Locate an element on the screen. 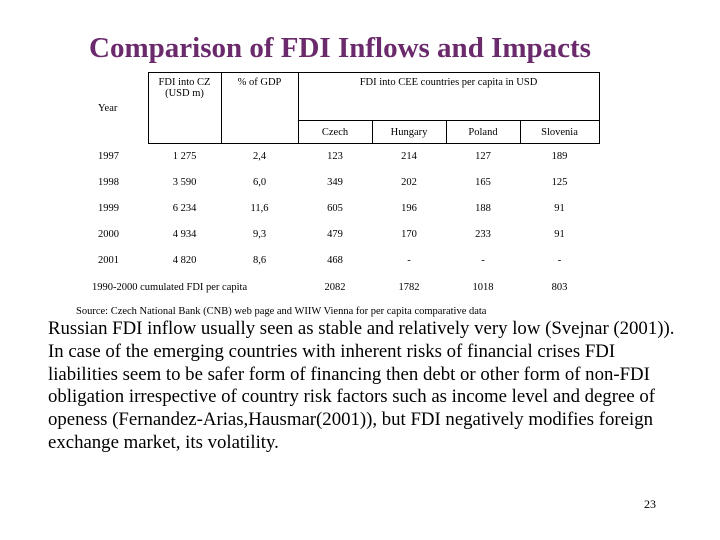 Image resolution: width=720 pixels, height=540 pixels. cell-czech: 2082 is located at coordinates (335, 287).